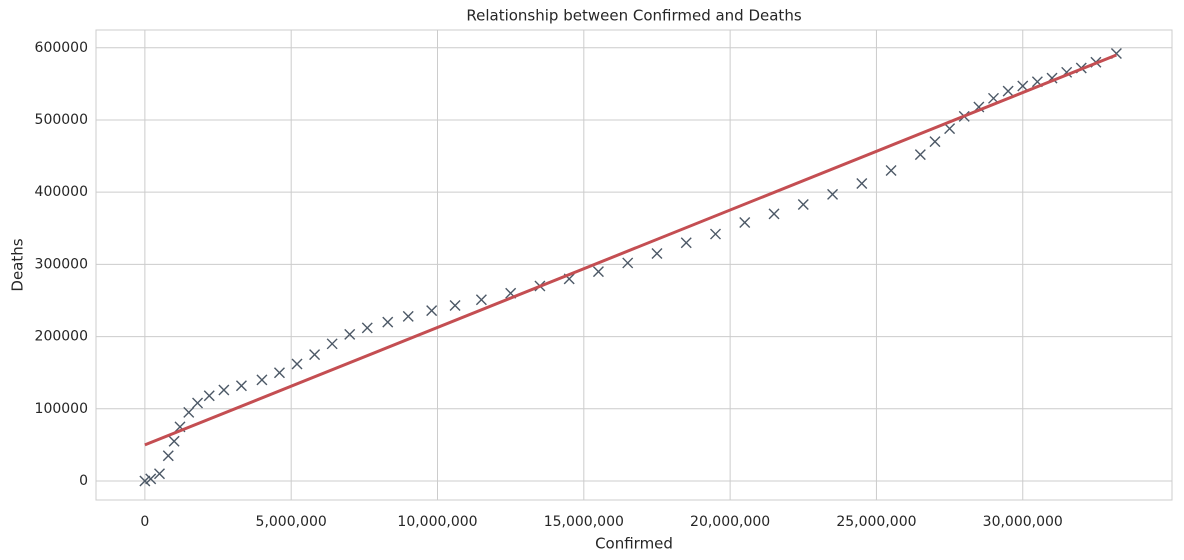 The image size is (1184, 560). Describe the element at coordinates (61, 264) in the screenshot. I see `y-tick-label: 300000` at that location.